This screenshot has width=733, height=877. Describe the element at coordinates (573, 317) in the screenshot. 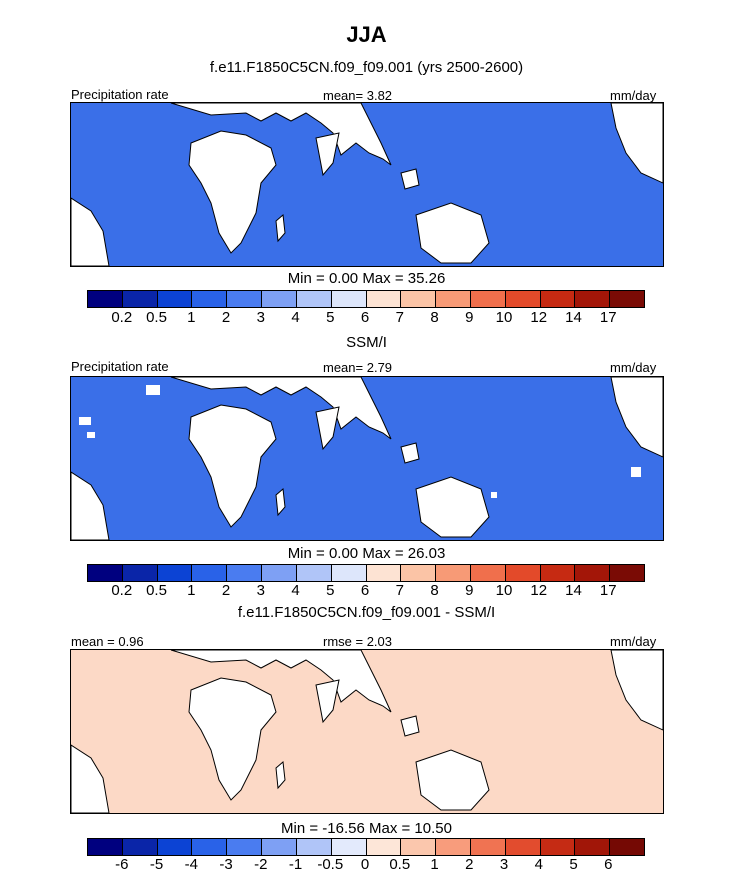

I see `colorbar-tick-label: 14` at that location.